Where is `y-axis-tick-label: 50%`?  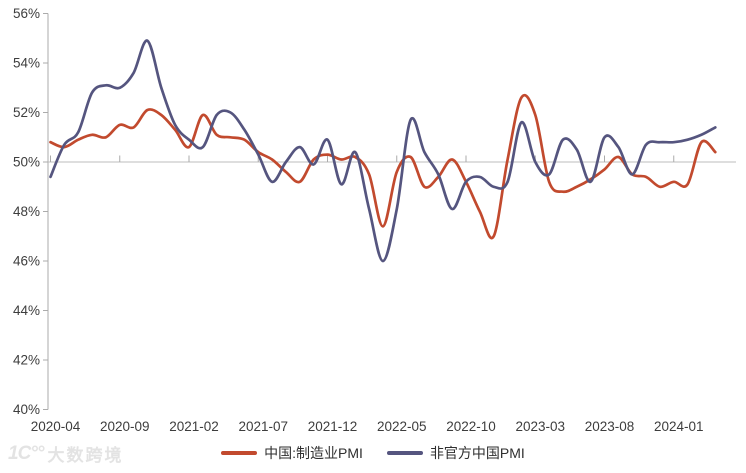 y-axis-tick-label: 50% is located at coordinates (26, 162).